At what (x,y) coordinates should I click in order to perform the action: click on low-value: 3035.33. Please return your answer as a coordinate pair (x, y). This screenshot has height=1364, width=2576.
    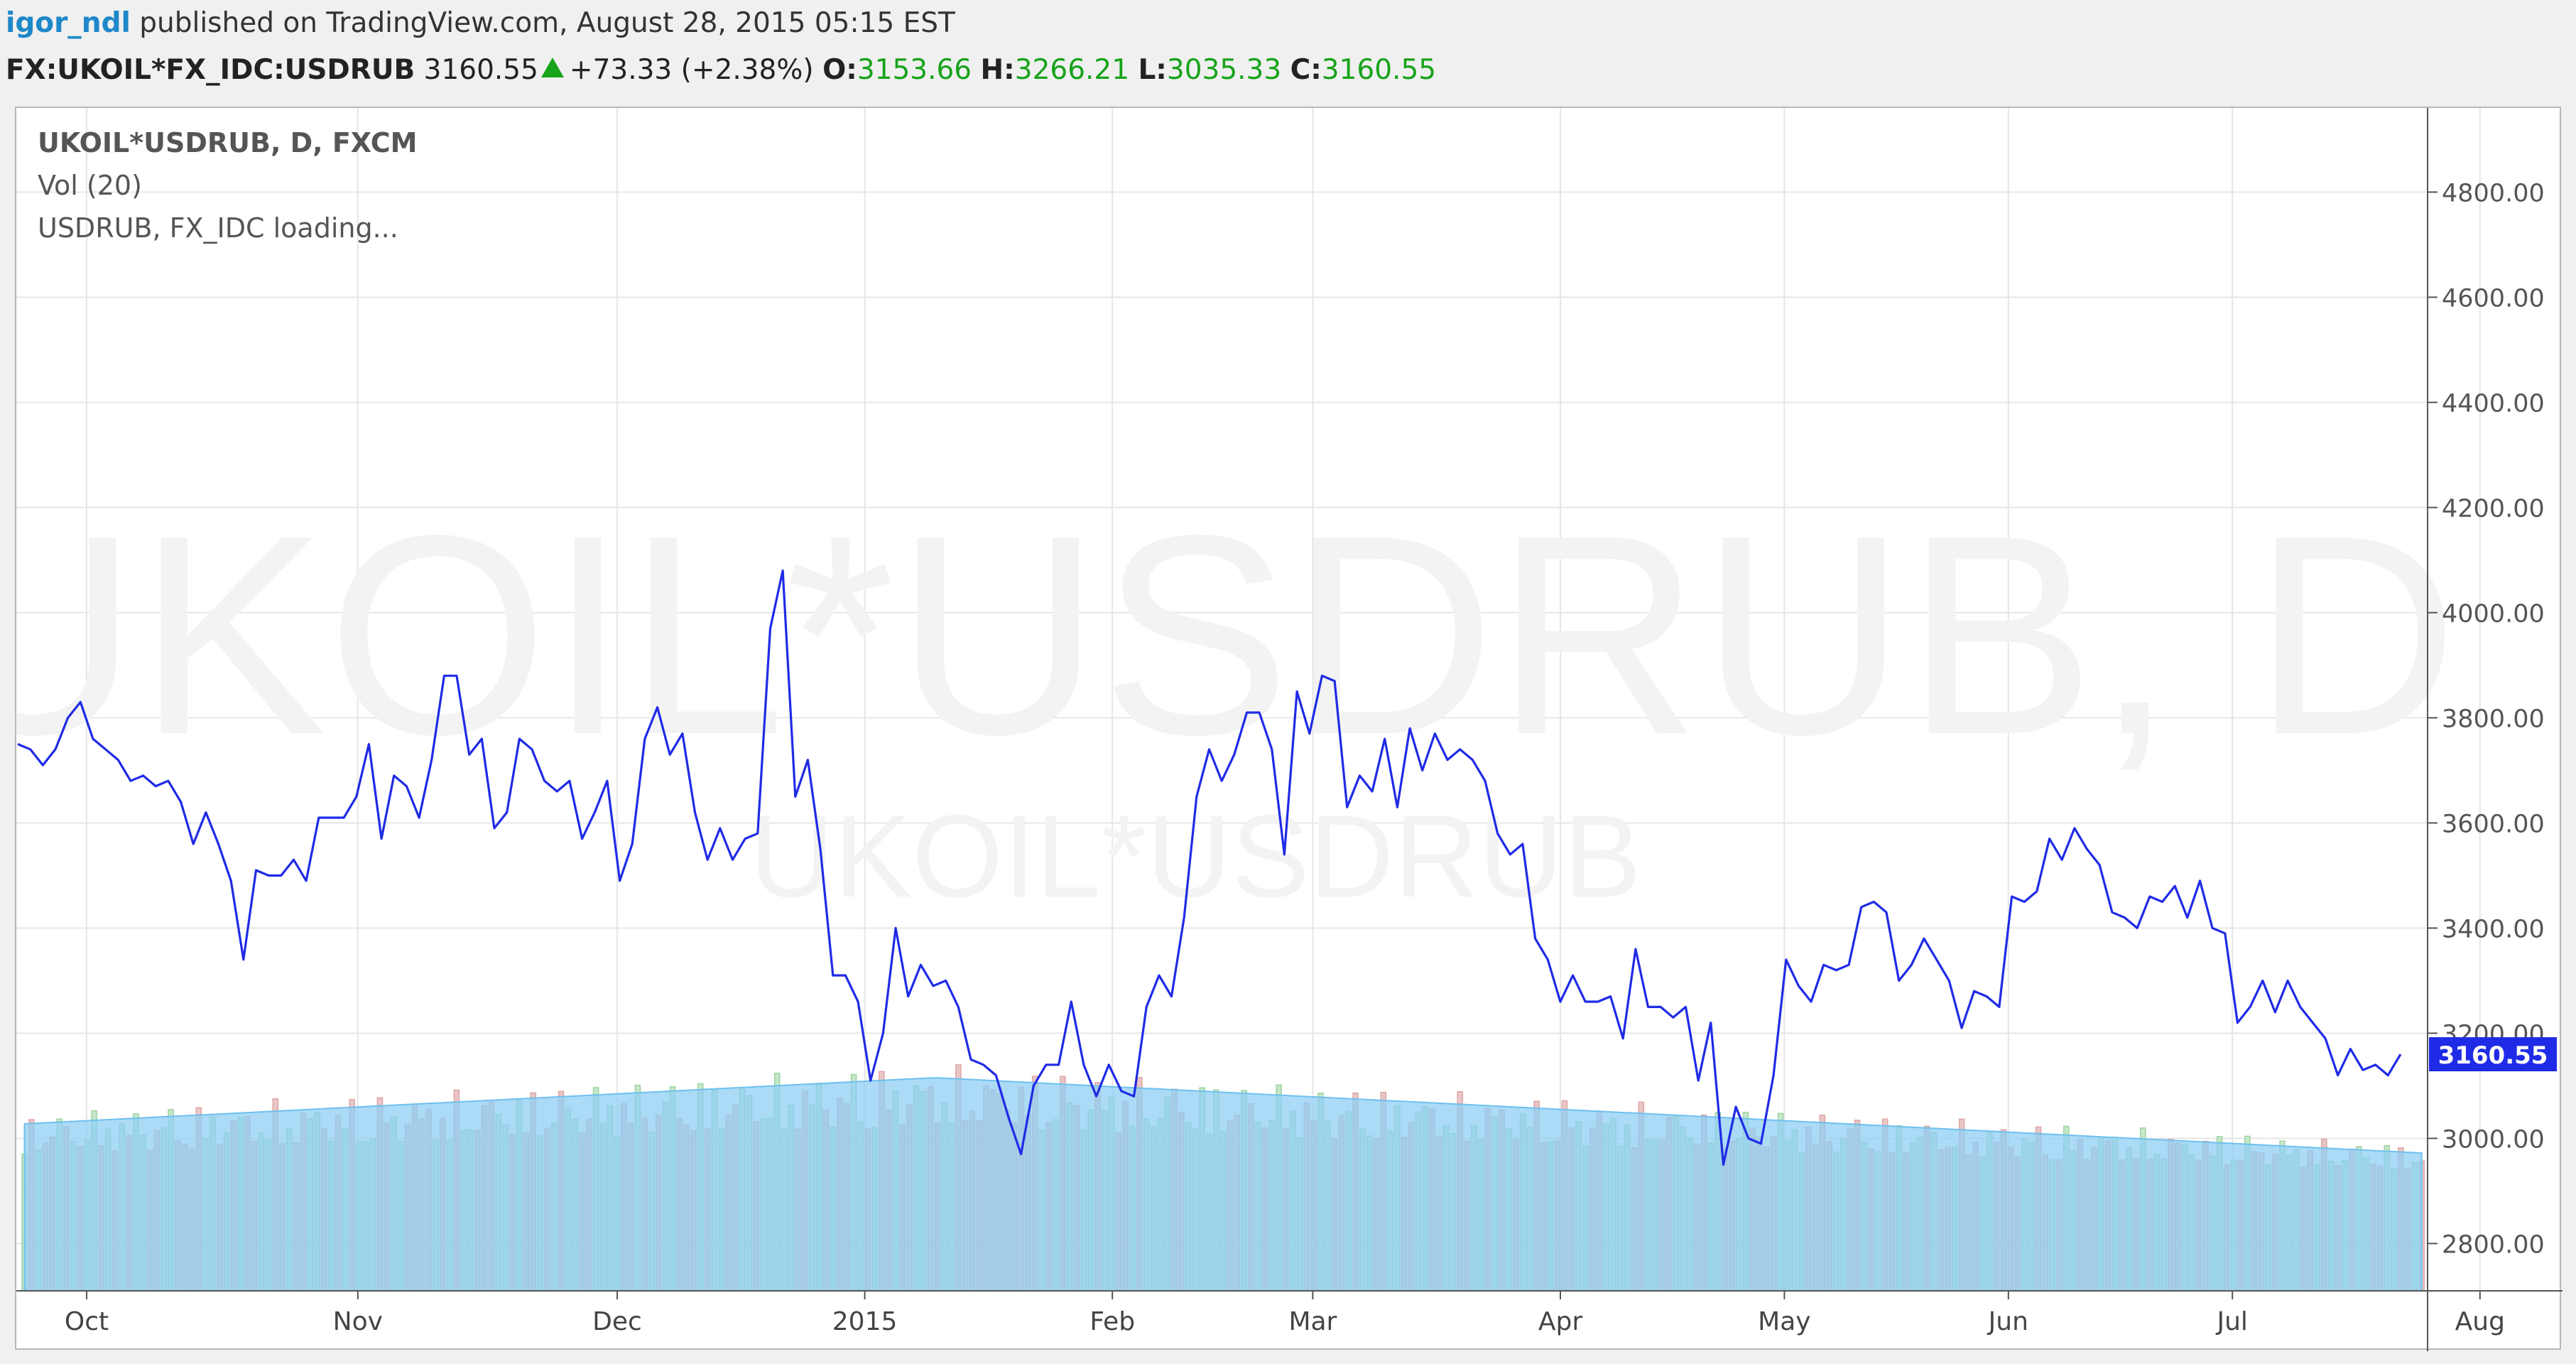
    Looking at the image, I should click on (1224, 70).